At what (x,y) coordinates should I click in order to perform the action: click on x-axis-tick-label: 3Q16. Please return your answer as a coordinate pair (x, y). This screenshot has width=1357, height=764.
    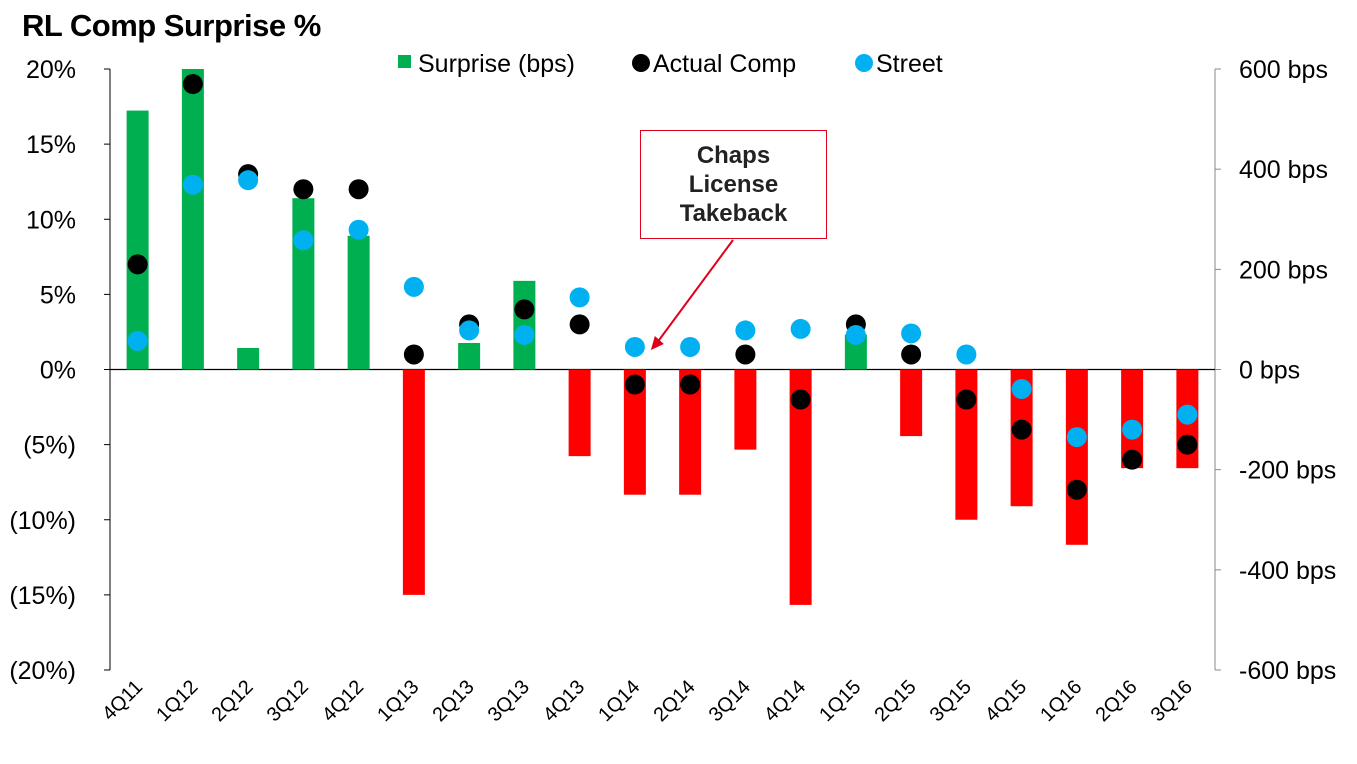
    Looking at the image, I should click on (1172, 701).